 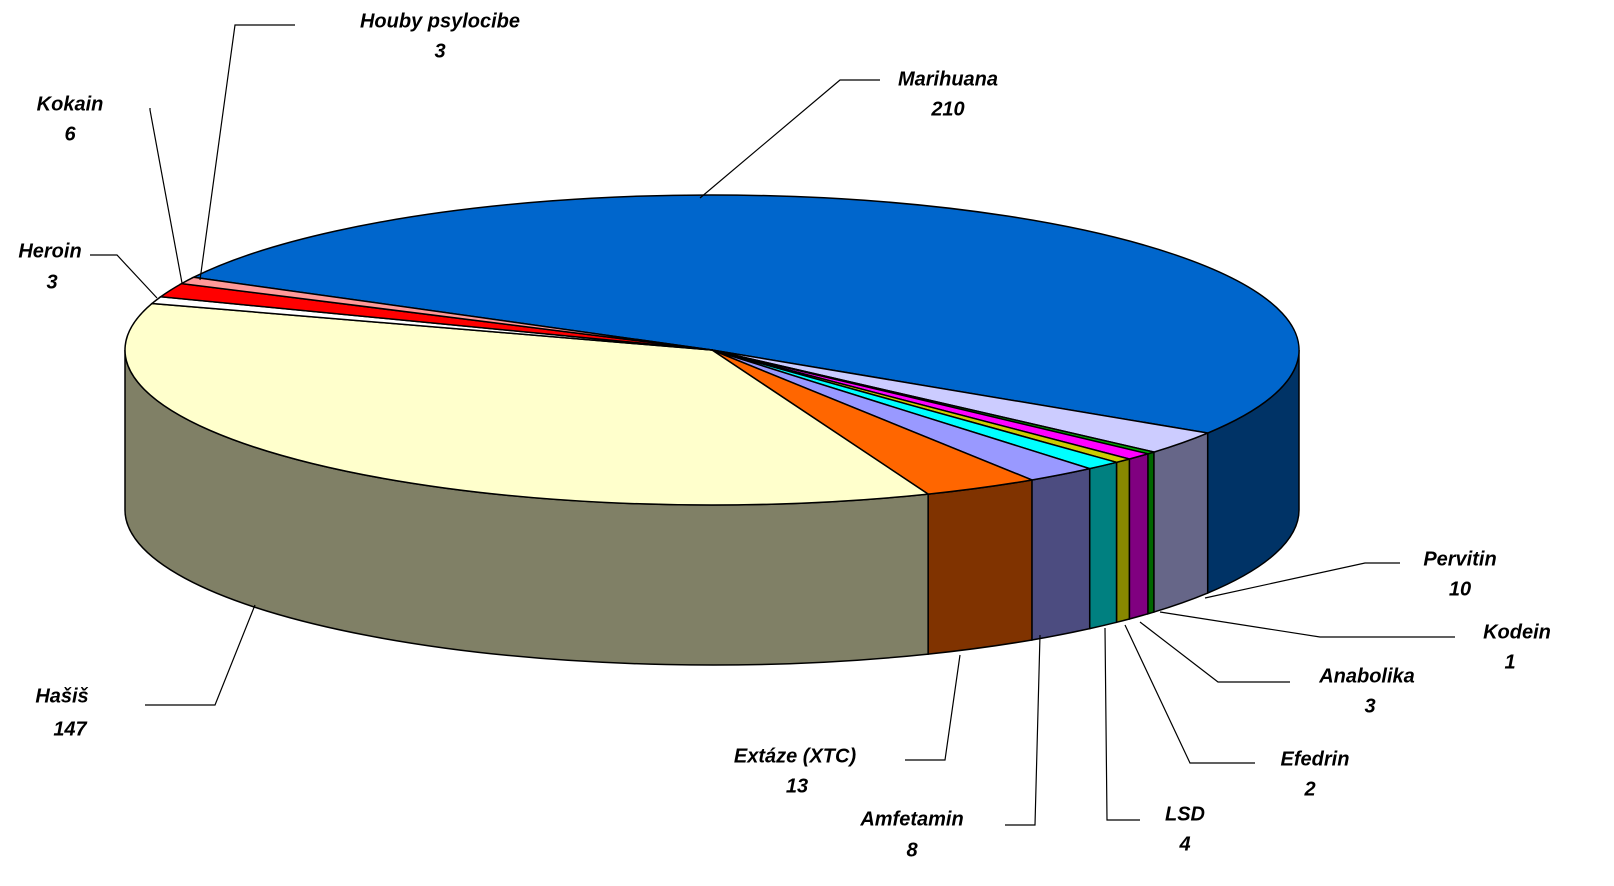 What do you see at coordinates (948, 79) in the screenshot?
I see `slice-label: Marihuana` at bounding box center [948, 79].